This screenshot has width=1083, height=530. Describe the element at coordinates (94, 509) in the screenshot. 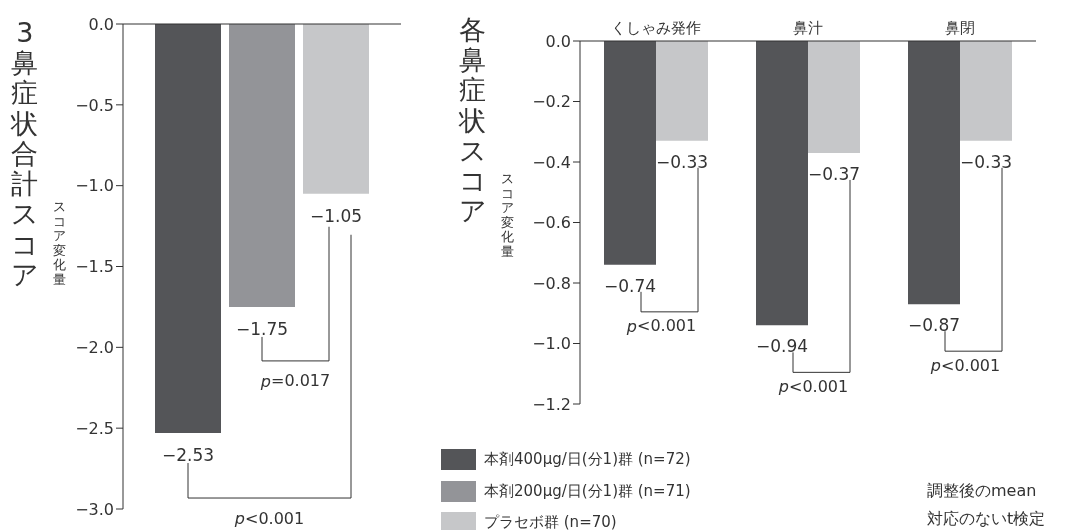

I see `y-tick-label: −3.0` at that location.